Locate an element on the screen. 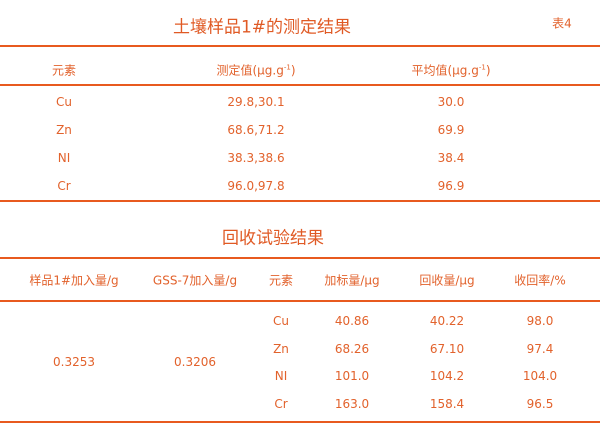  table2-title: 回收试验结果 is located at coordinates (273, 238).